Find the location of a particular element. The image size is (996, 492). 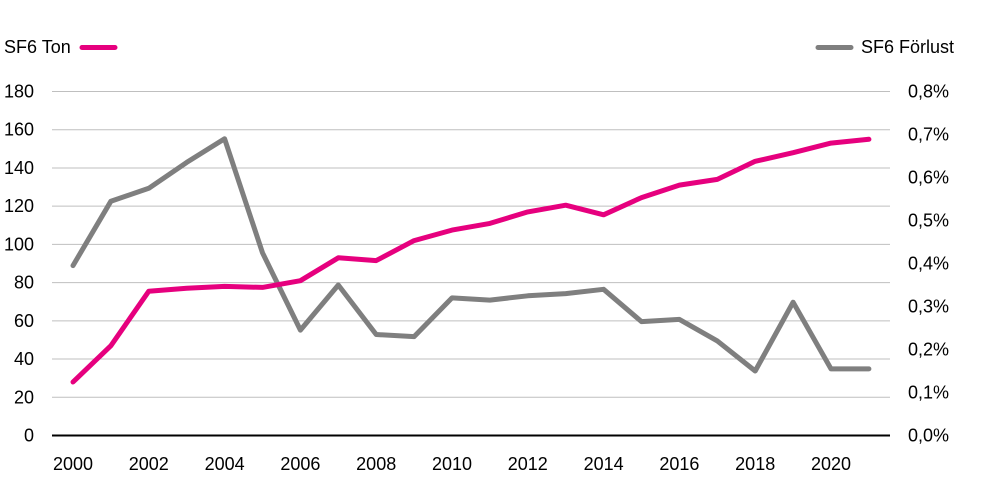

left-tick-label: 80 is located at coordinates (24, 283).